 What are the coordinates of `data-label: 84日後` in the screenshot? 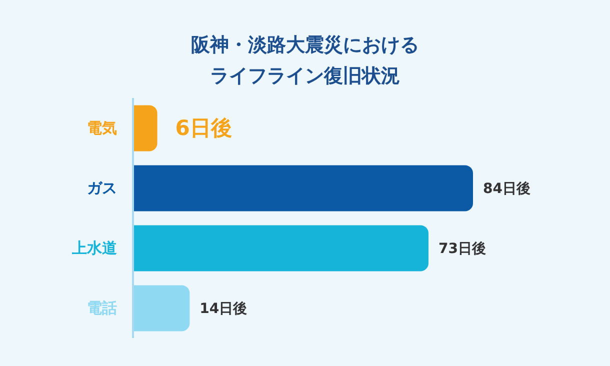 It's located at (506, 189).